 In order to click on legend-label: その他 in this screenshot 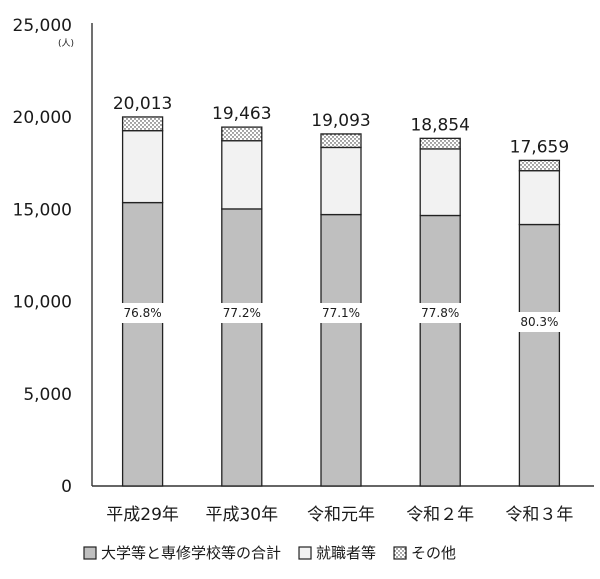, I will do `click(433, 553)`.